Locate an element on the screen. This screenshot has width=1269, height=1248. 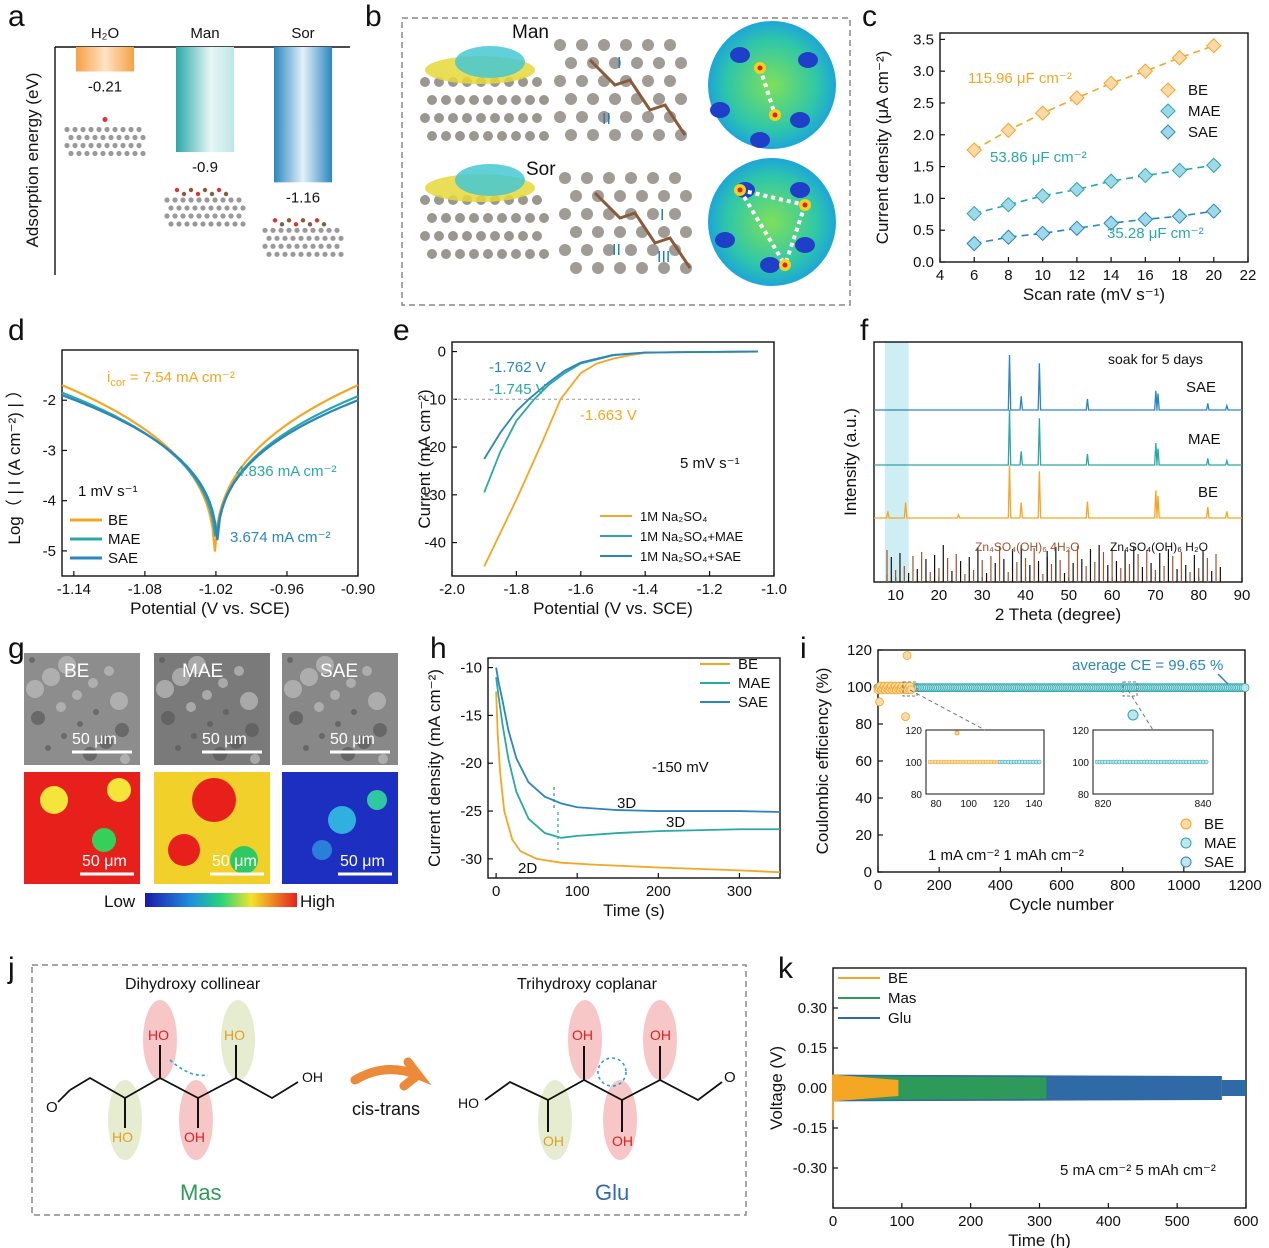
i-inset-ytick: 120 is located at coordinates (1080, 731).